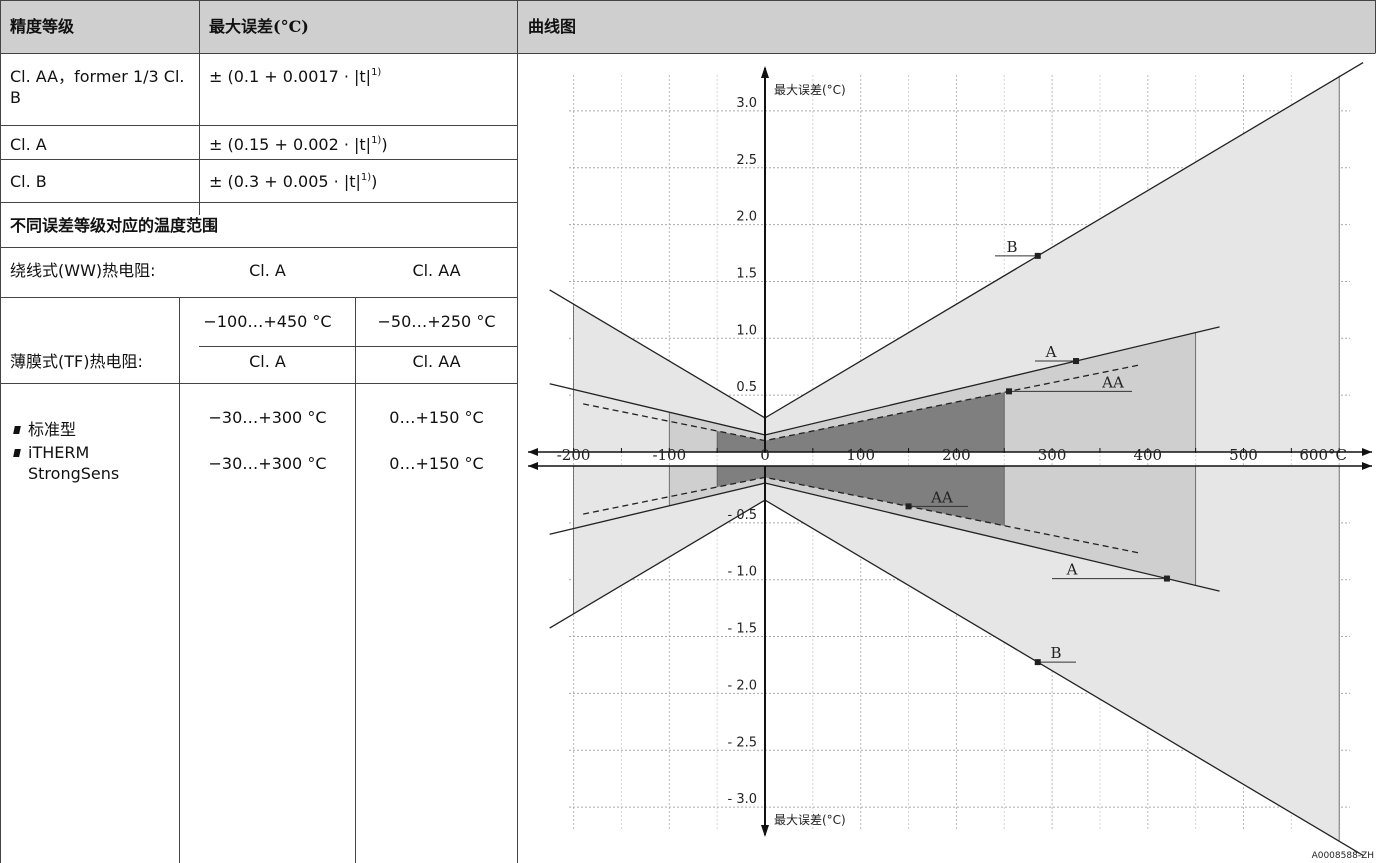 Image resolution: width=1376 pixels, height=863 pixels. I want to click on x-tick-label: 100, so click(860, 455).